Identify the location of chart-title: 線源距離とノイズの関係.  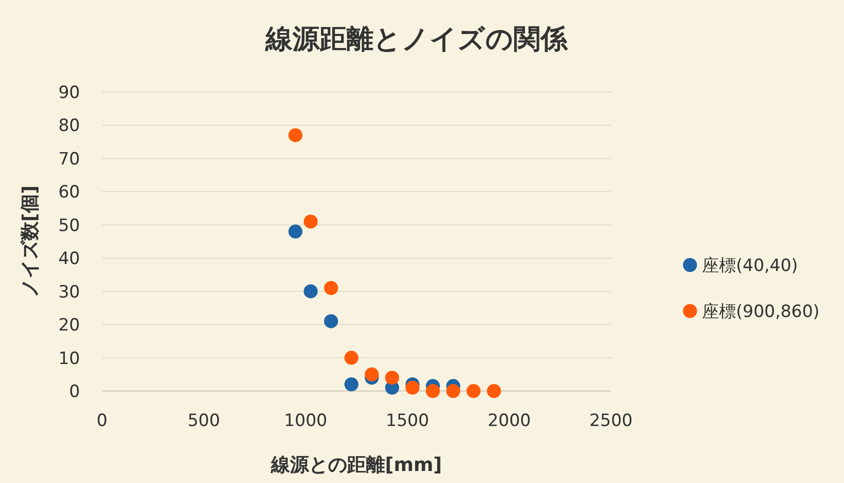
(416, 39).